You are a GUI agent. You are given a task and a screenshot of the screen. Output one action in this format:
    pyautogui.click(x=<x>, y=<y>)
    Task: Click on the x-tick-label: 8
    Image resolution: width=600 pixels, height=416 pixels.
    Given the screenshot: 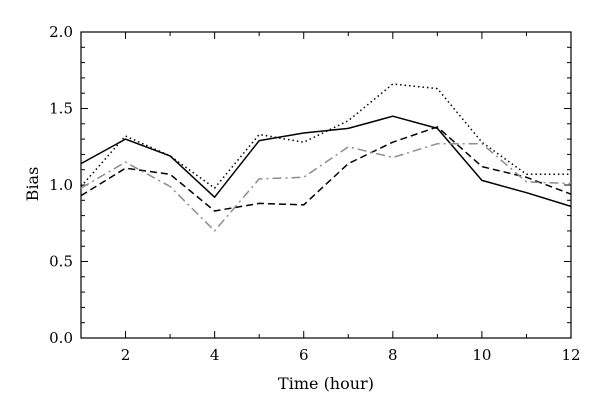 What is the action you would take?
    pyautogui.click(x=393, y=355)
    